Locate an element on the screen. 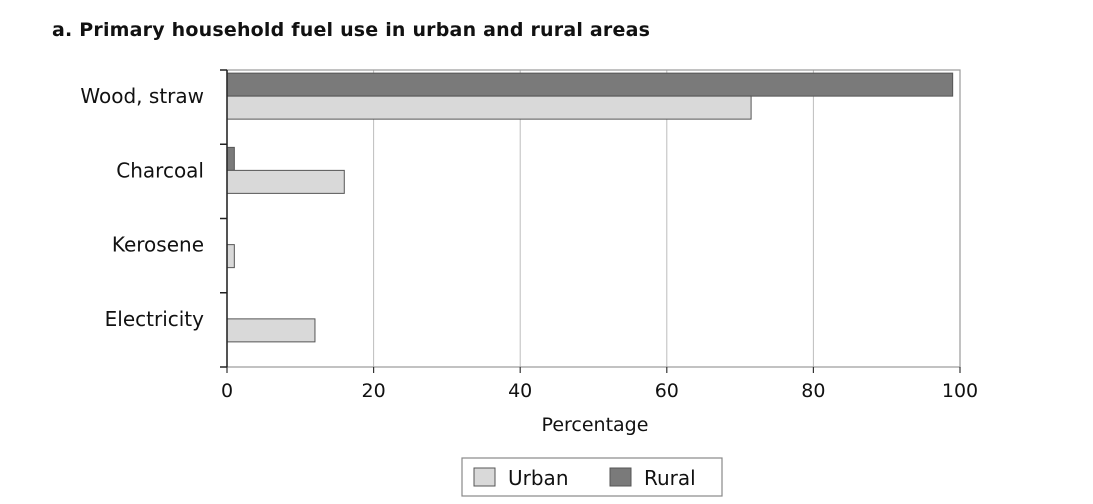 This screenshot has height=504, width=1093. x-axis-title: Percentage is located at coordinates (595, 425).